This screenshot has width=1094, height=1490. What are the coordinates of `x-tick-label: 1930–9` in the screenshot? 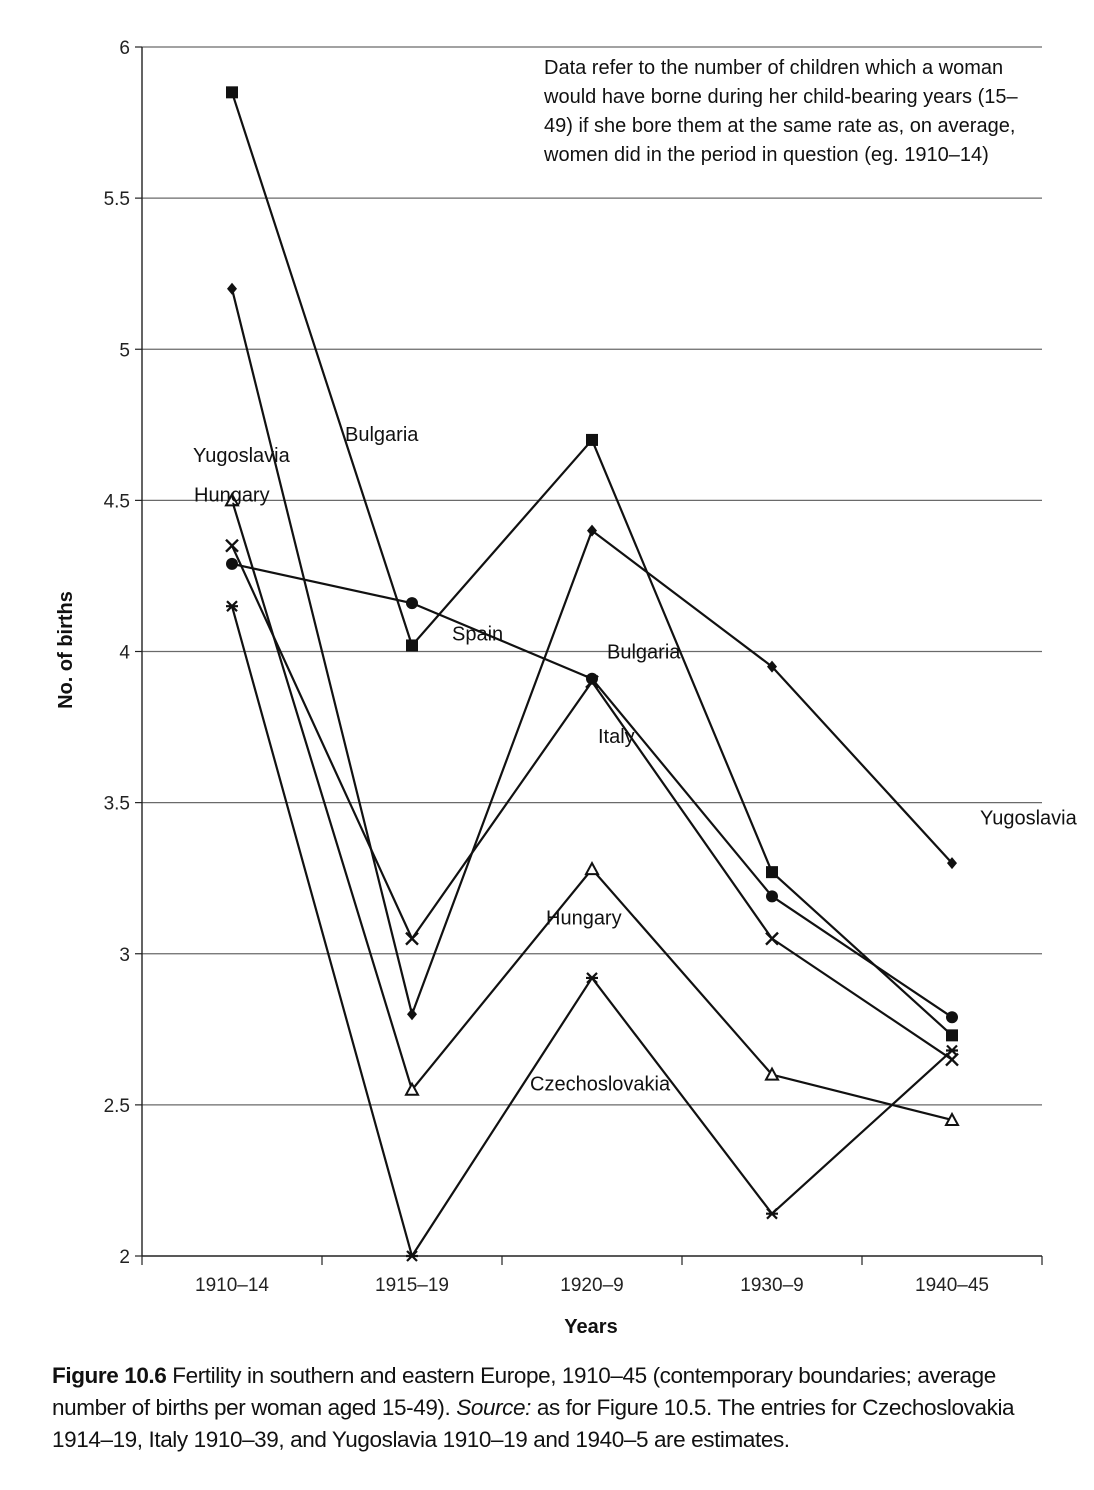 It's located at (771, 1285).